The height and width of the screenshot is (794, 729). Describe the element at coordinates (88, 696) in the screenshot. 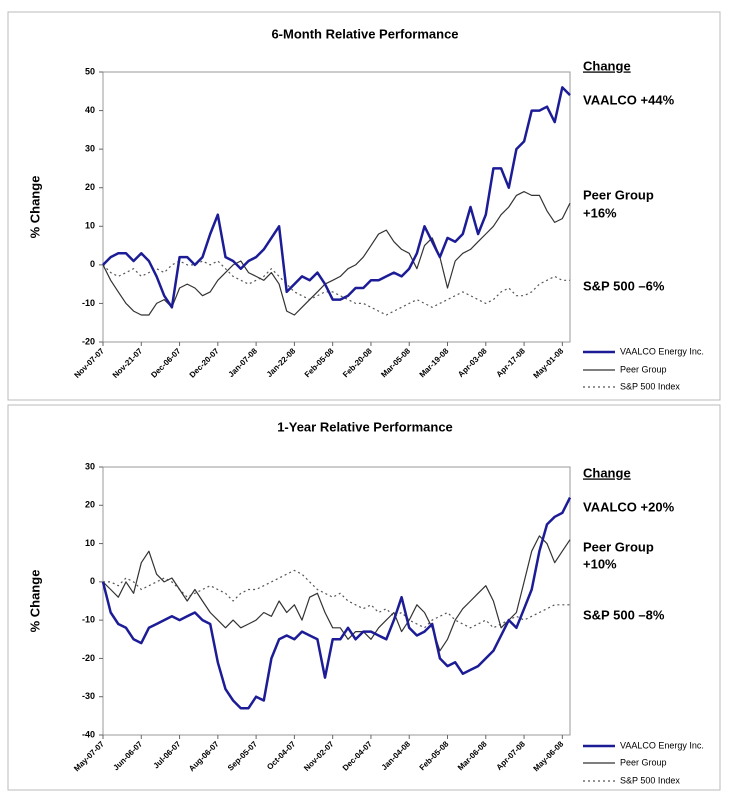

I see `y-tick-label: -30` at that location.